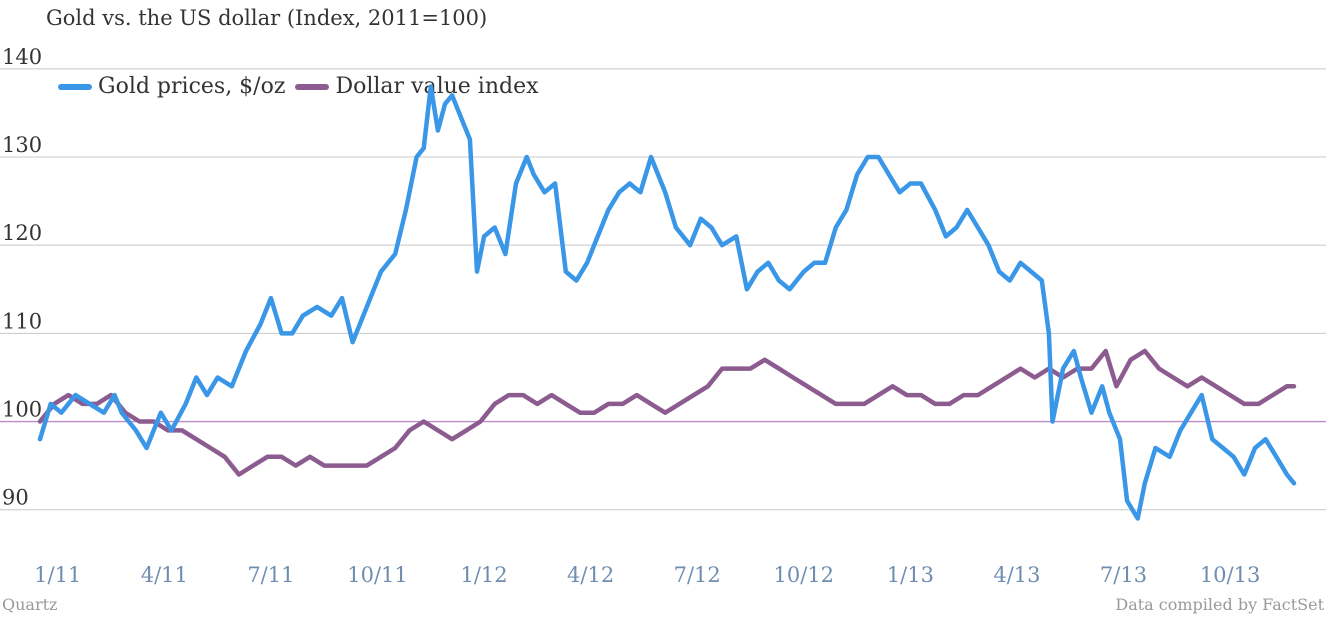  Describe the element at coordinates (1219, 604) in the screenshot. I see `data-source-note: Data compiled by FactSet` at that location.